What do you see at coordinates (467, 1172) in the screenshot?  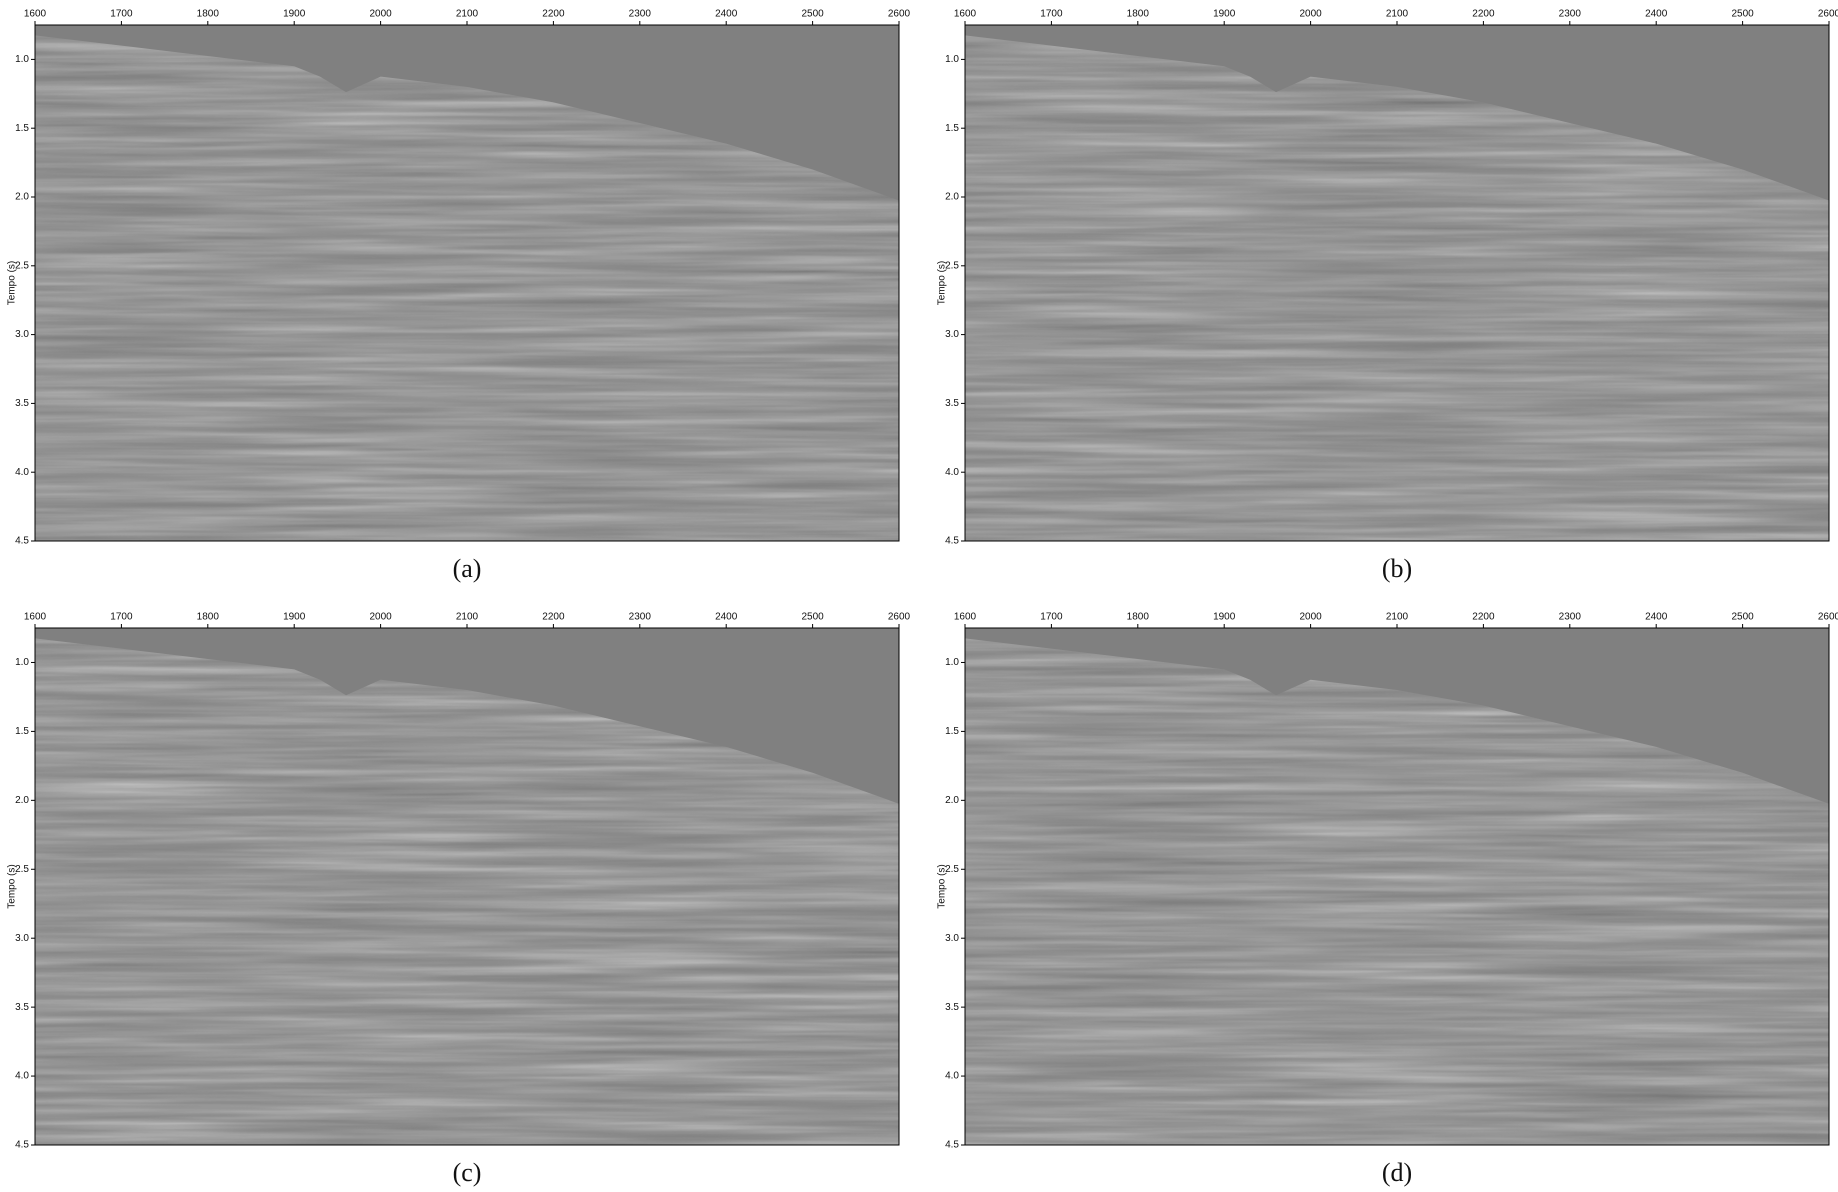 I see `caption: (c)` at bounding box center [467, 1172].